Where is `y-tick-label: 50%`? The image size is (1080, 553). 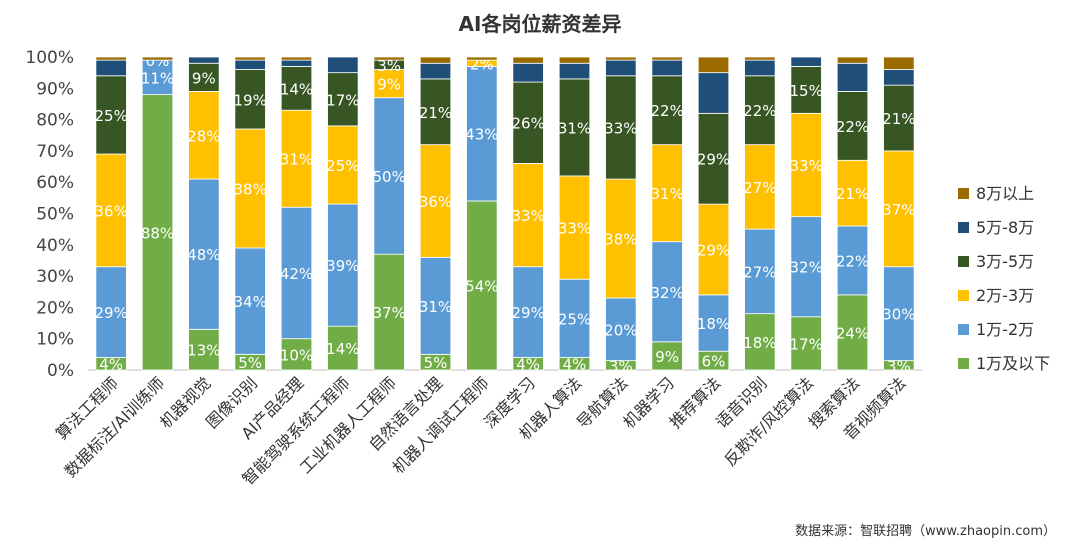
y-tick-label: 50% is located at coordinates (55, 215).